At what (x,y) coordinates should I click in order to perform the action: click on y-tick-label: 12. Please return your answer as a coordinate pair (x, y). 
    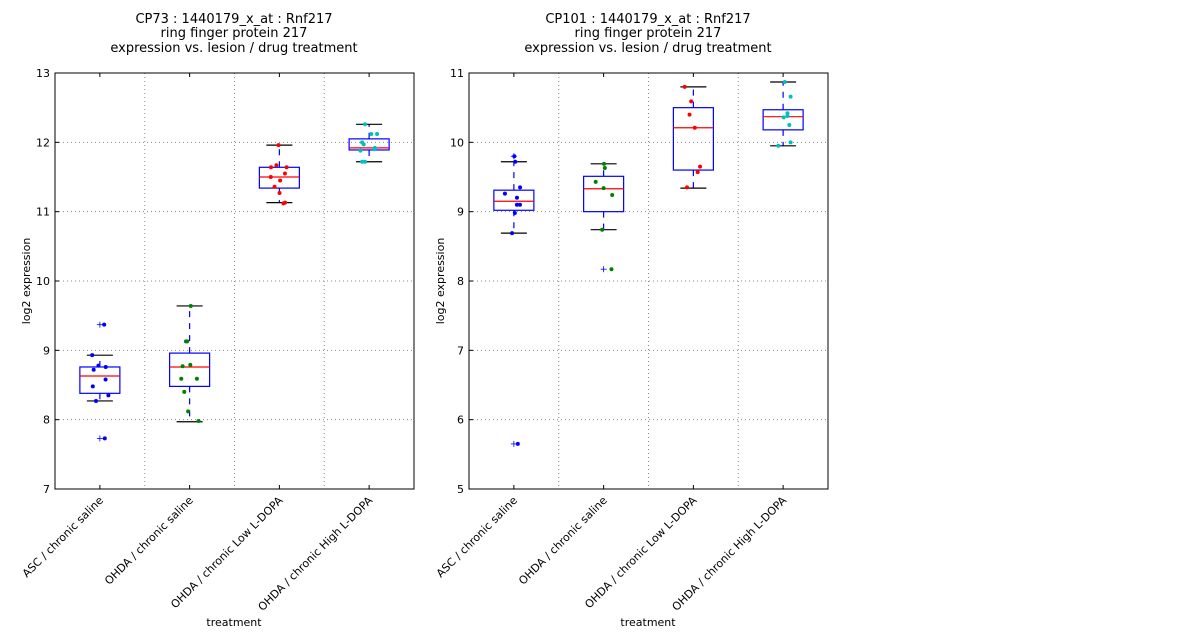
    Looking at the image, I should click on (43, 142).